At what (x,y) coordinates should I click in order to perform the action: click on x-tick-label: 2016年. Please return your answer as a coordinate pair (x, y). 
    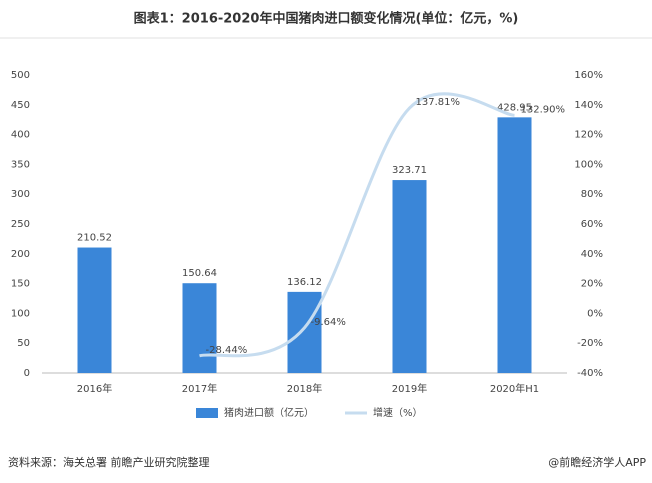
    Looking at the image, I should click on (94, 388).